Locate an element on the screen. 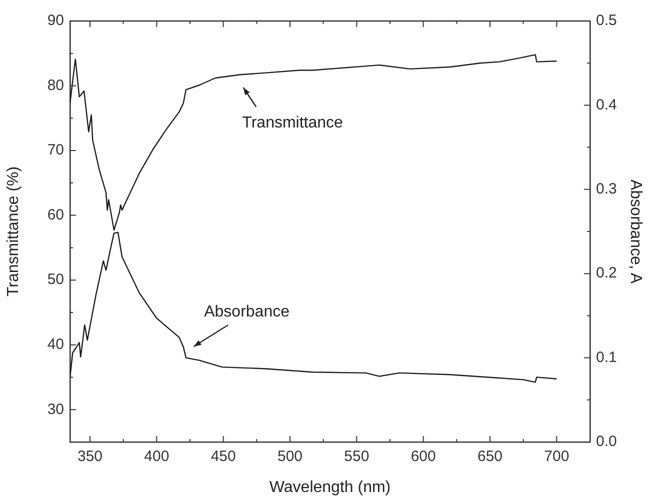 This screenshot has height=499, width=649. annotation: Transmittance is located at coordinates (293, 123).